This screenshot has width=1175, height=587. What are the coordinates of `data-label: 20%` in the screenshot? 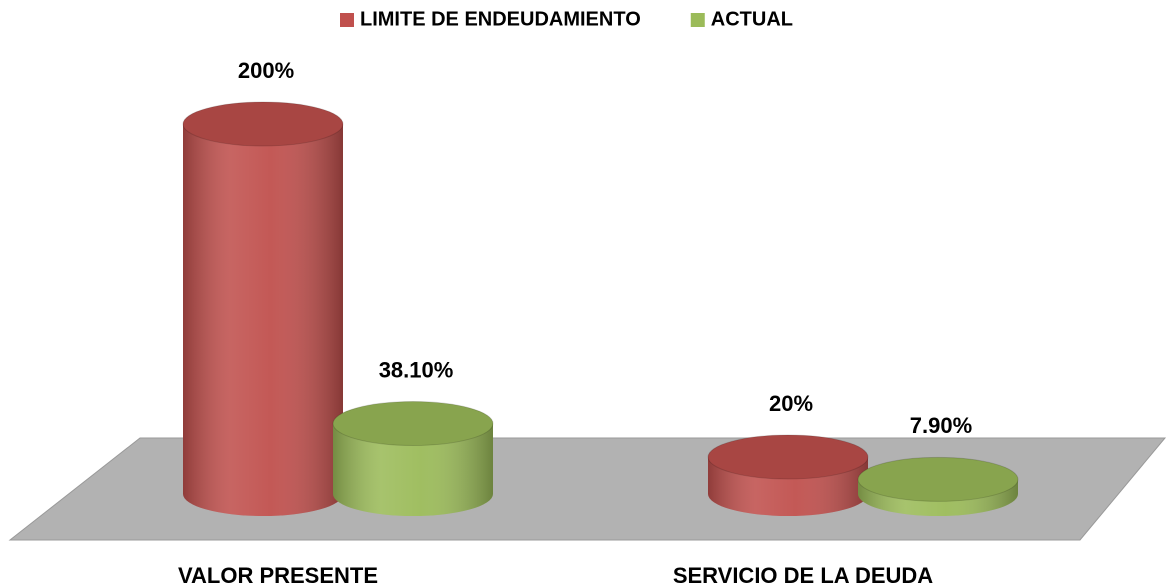 It's located at (791, 403).